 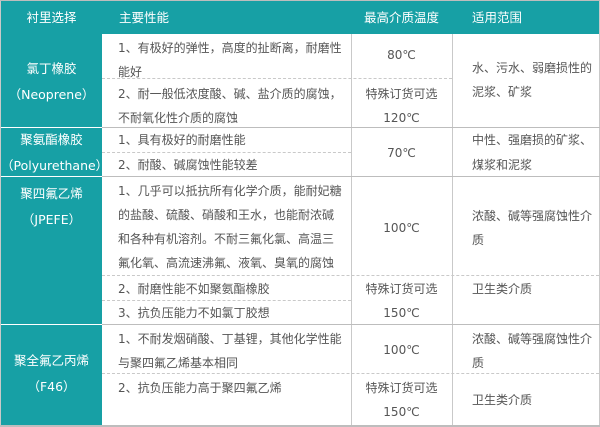 I want to click on row-polyurethane-label: 聚氨酯橡胶 （Polyurethane）, so click(x=55, y=152).